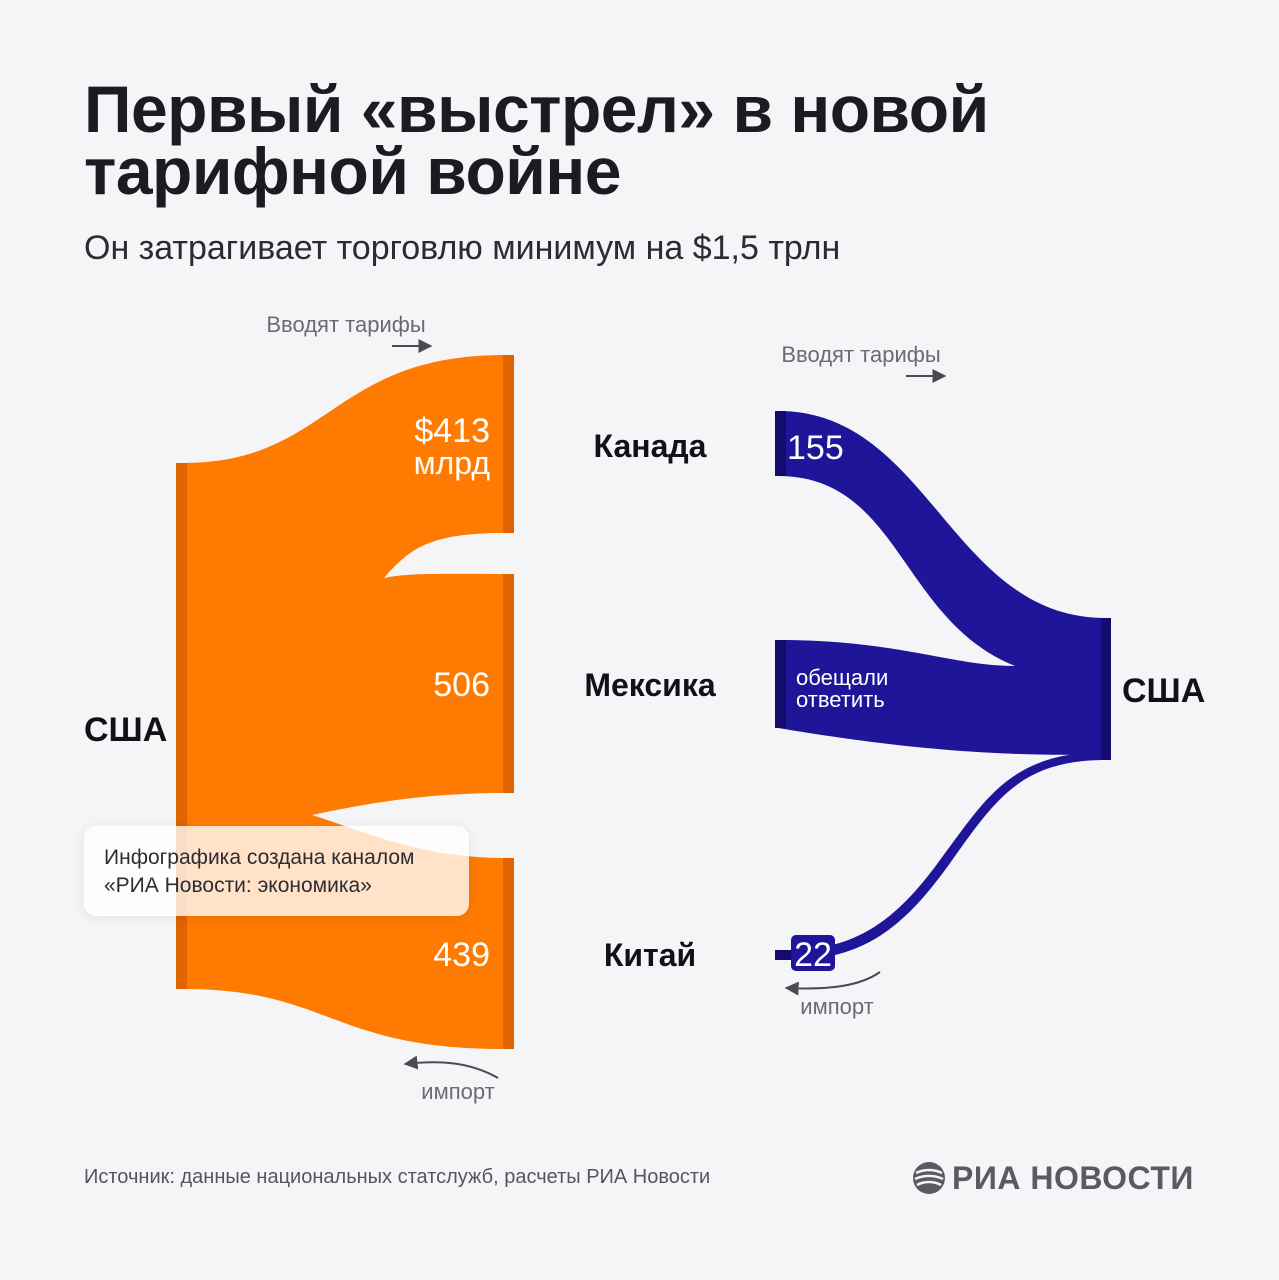 The width and height of the screenshot is (1279, 1280). Describe the element at coordinates (1163, 691) in the screenshot. I see `node-label-usa-right: США` at that location.